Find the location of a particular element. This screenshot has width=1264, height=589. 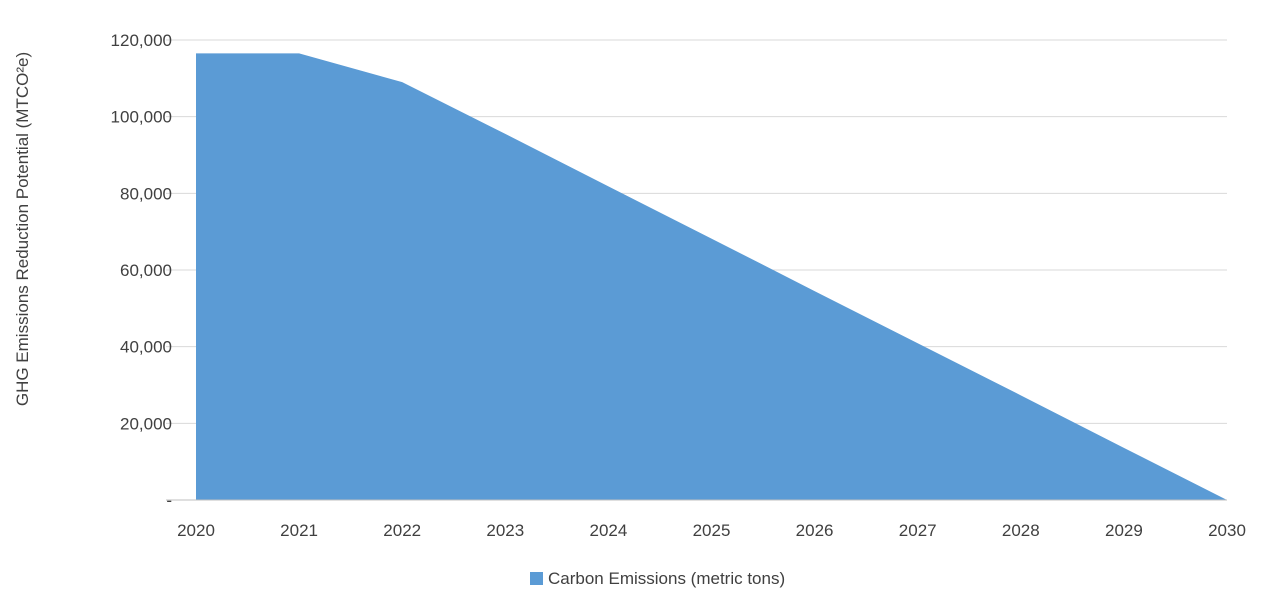

legend-swatch is located at coordinates (536, 578).